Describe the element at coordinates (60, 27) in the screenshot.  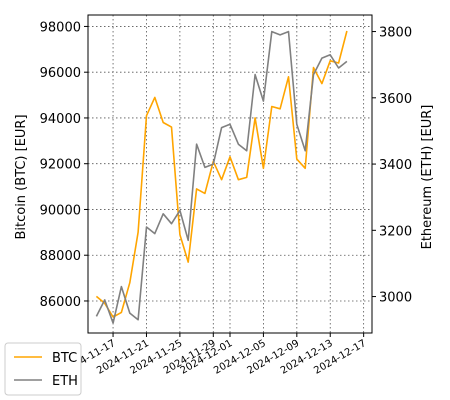
I see `left-tick-label: 98000` at that location.